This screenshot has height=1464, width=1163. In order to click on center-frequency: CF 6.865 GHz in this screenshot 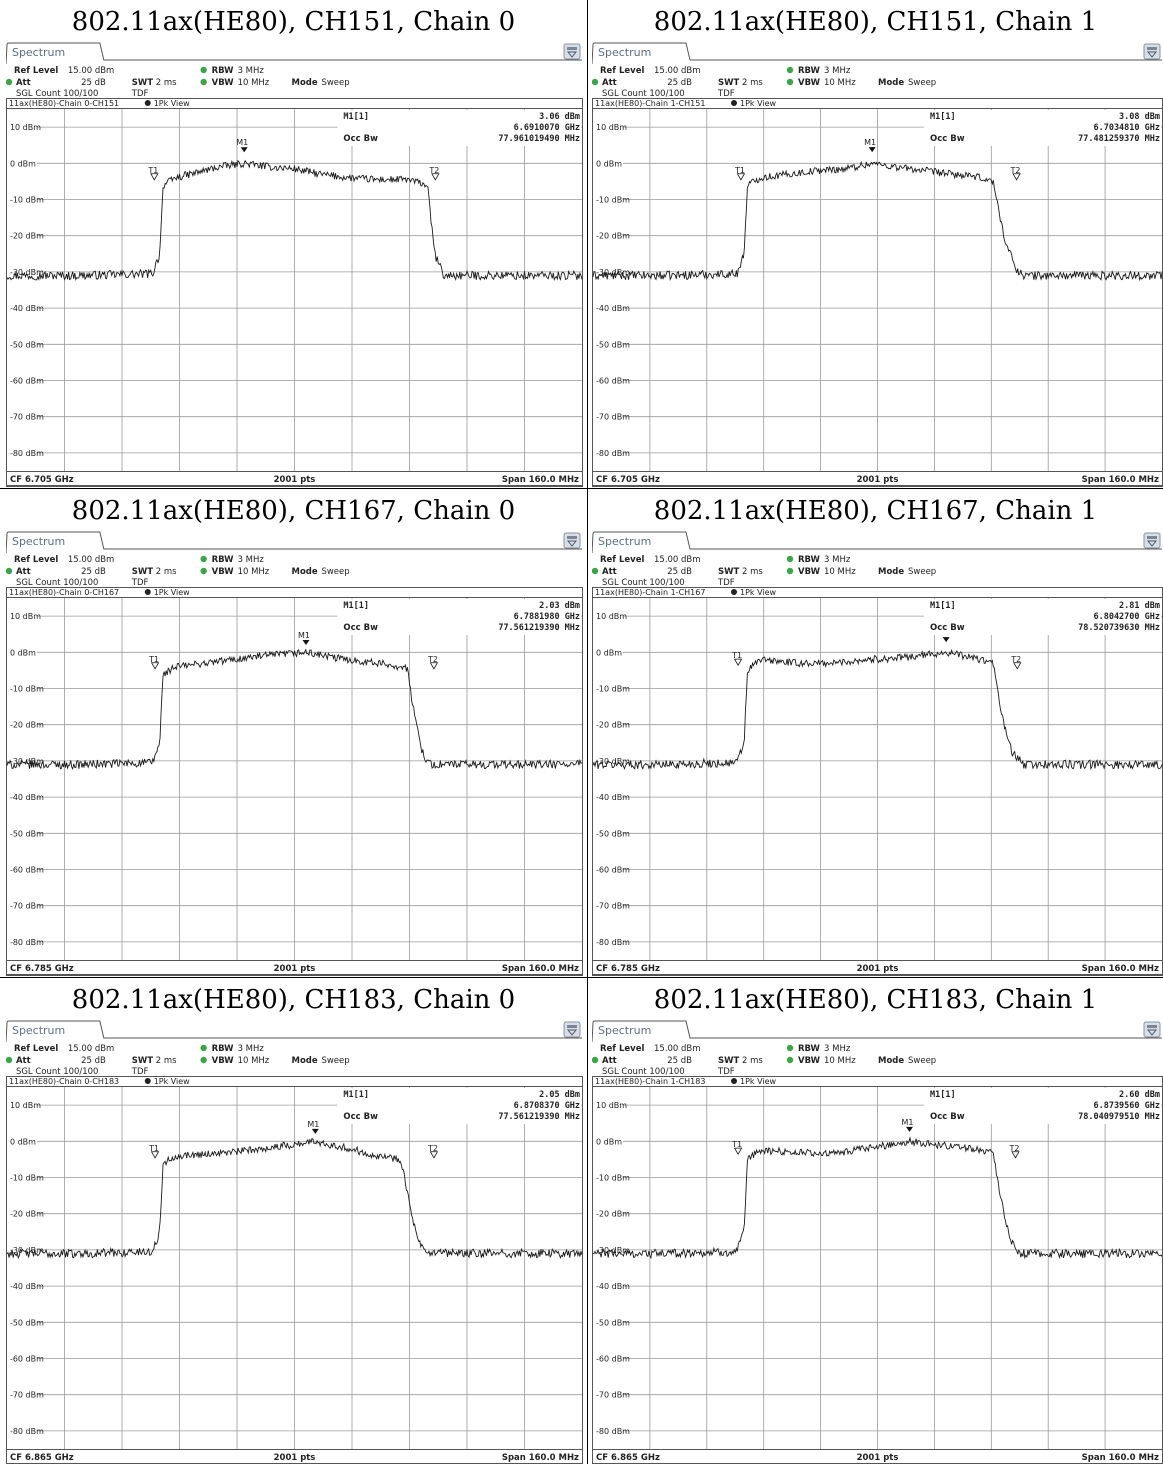, I will do `click(42, 1458)`.